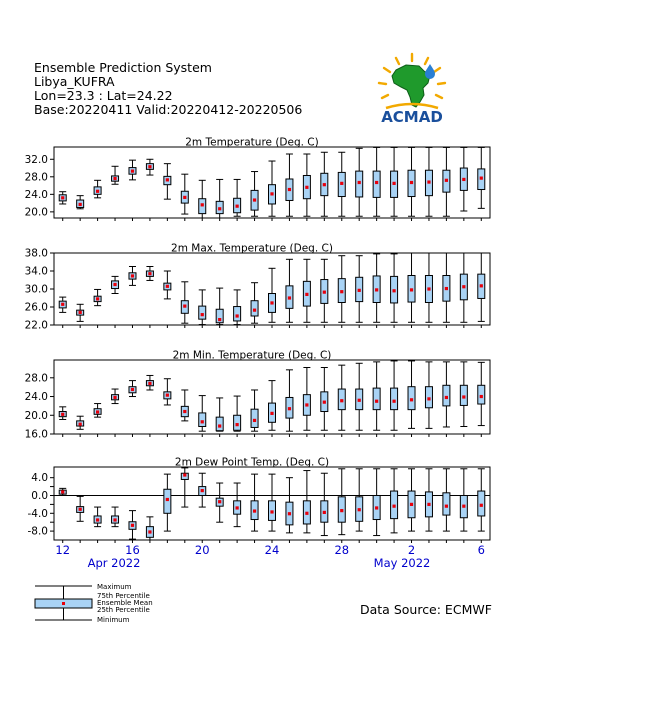 This screenshot has height=716, width=652. I want to click on data-source: Data Source: ECMWF, so click(426, 609).